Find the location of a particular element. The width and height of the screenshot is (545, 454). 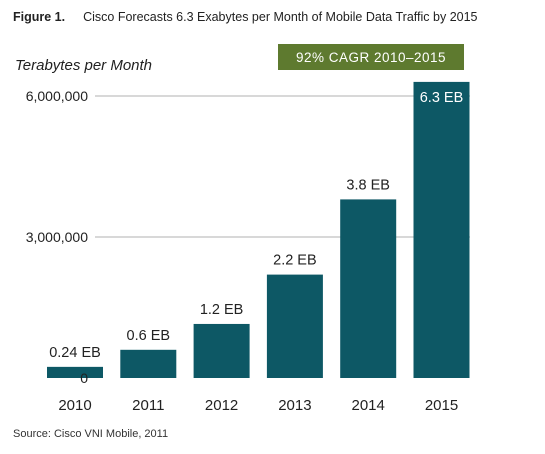

y-axis-label: Terabytes per Month is located at coordinates (83, 65).